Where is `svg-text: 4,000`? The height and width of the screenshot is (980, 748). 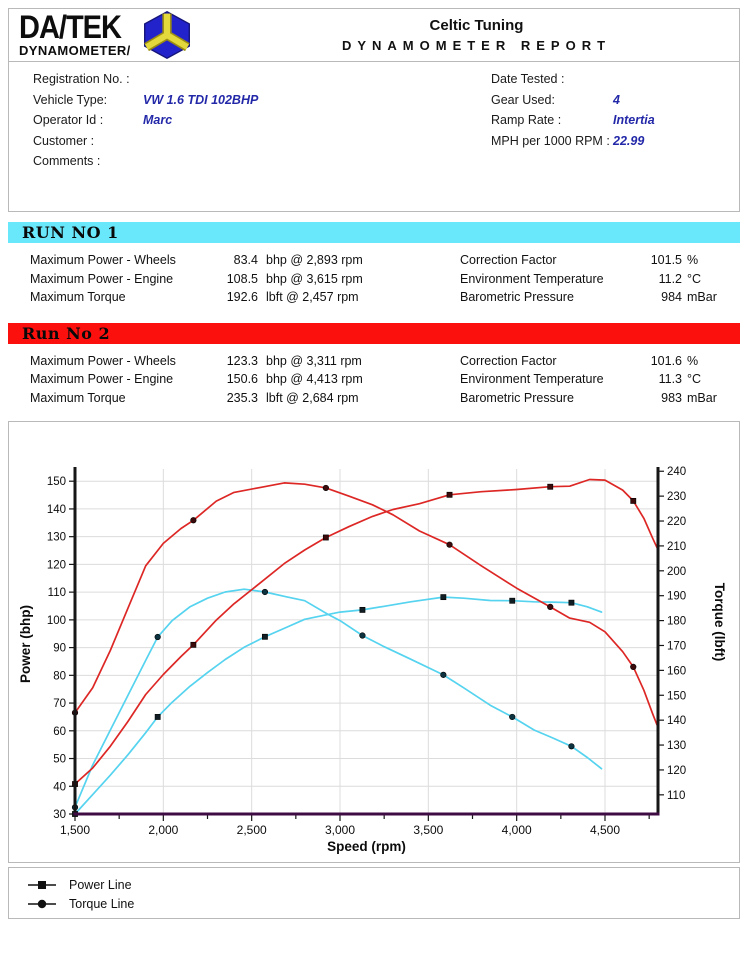 svg-text: 4,000 is located at coordinates (517, 830).